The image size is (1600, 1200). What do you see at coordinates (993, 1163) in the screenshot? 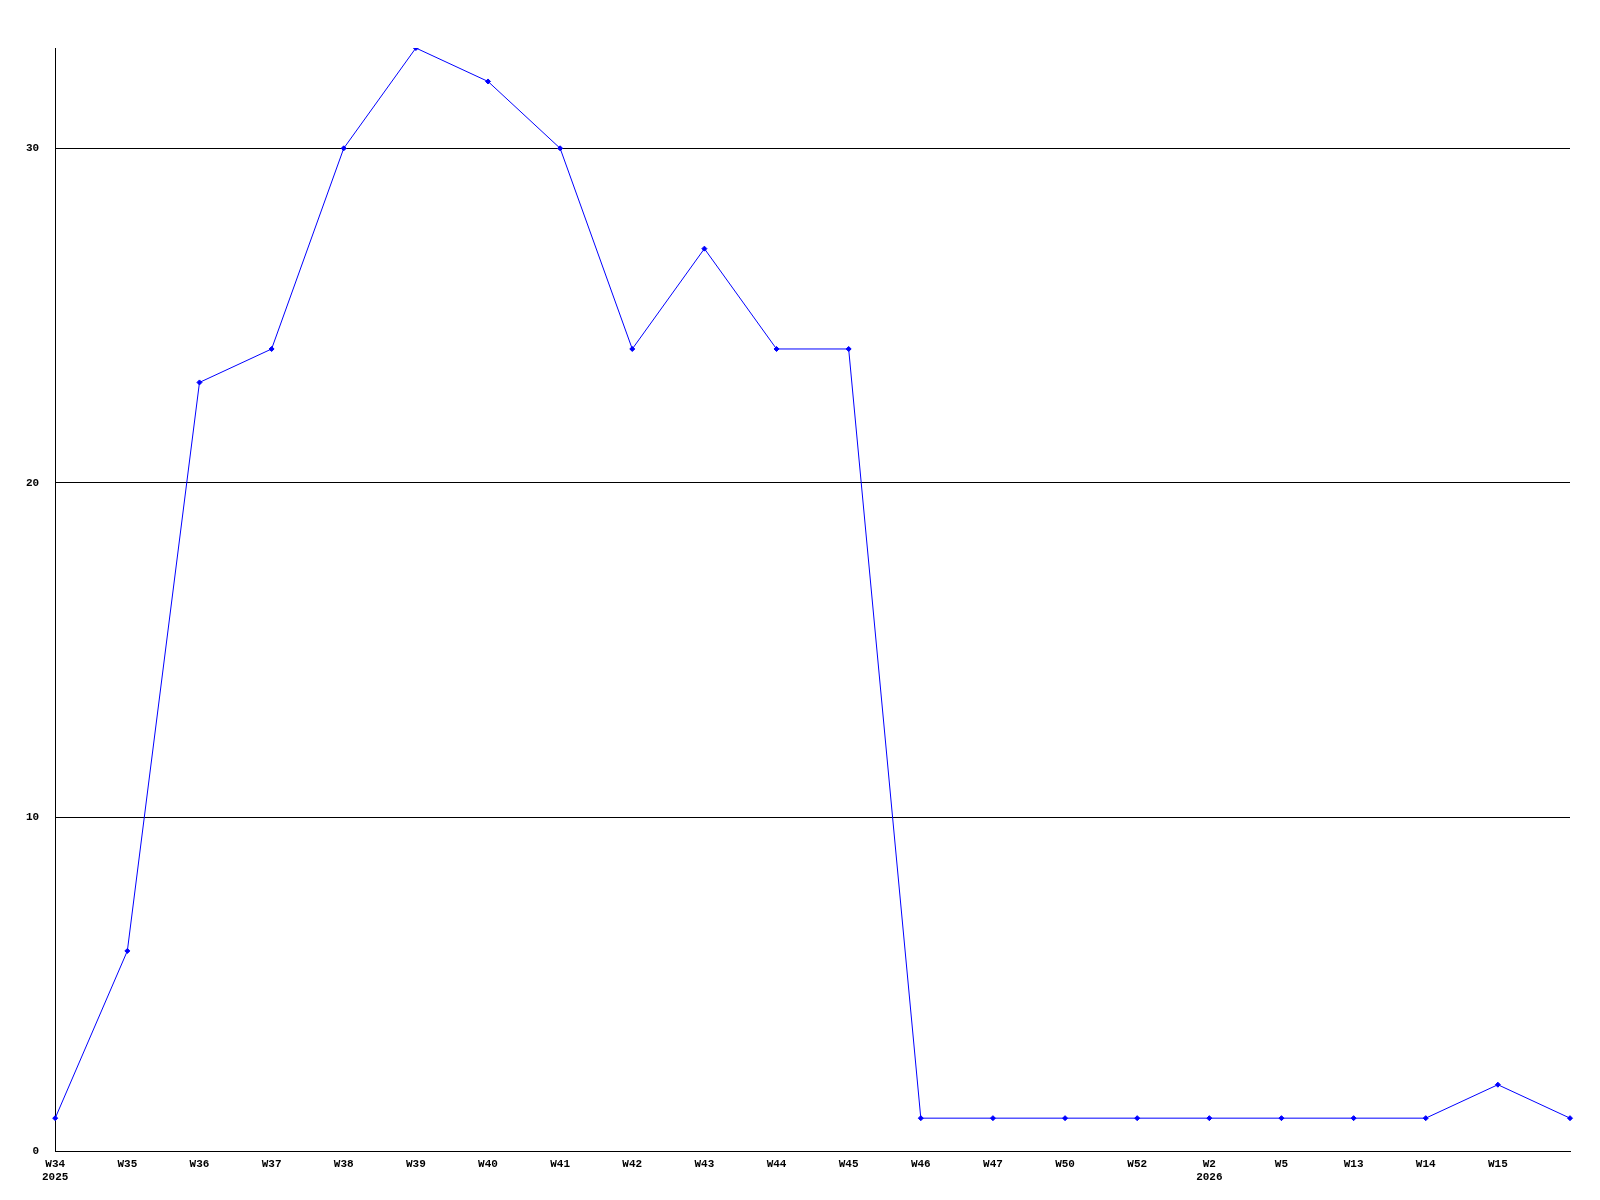
I see `x-tick-label: W47` at bounding box center [993, 1163].